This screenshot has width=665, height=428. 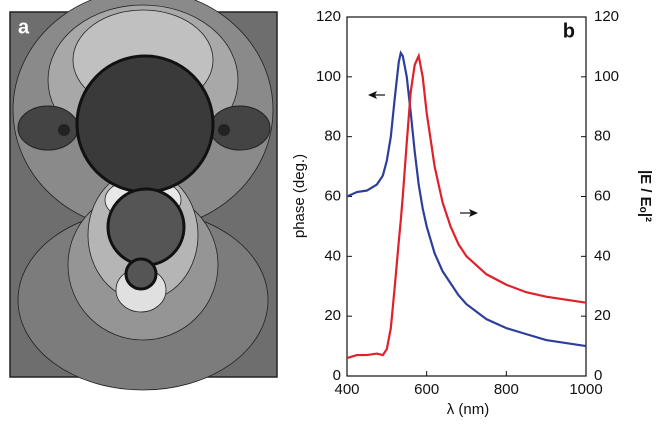 What do you see at coordinates (602, 315) in the screenshot?
I see `y2-tick-label: 20` at bounding box center [602, 315].